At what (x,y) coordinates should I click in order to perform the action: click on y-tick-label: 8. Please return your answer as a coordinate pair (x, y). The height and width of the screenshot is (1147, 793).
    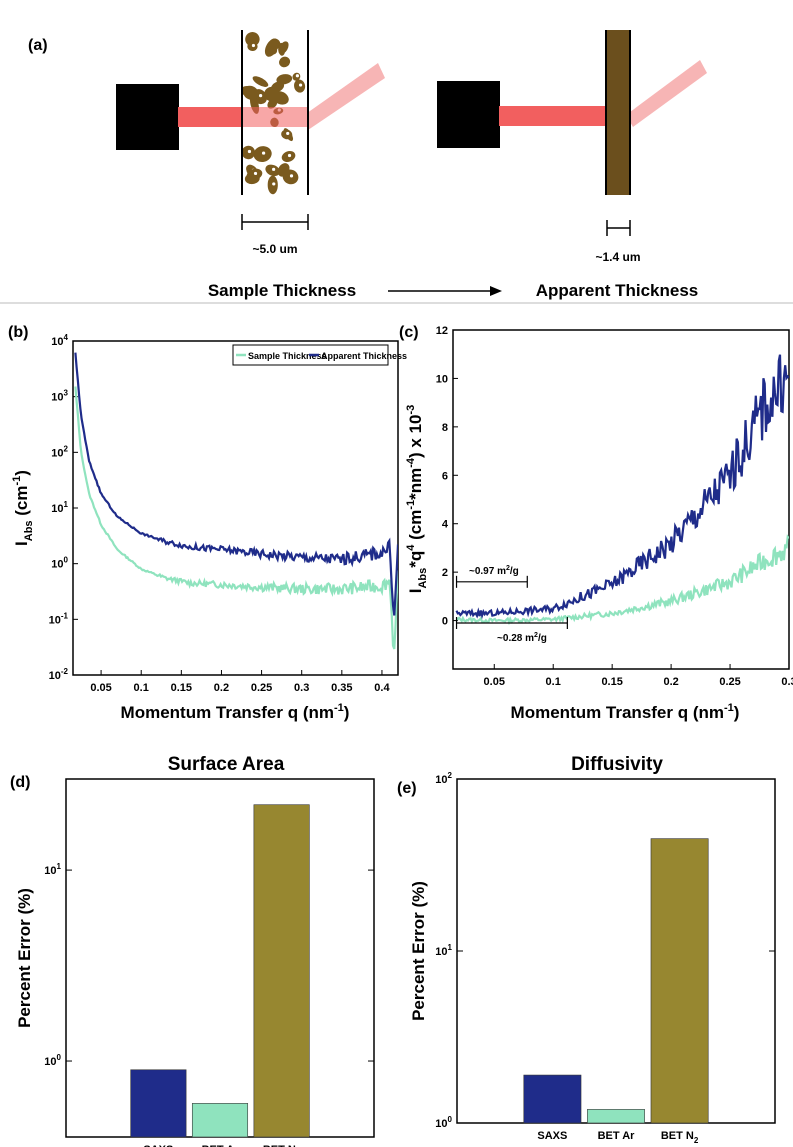
    Looking at the image, I should click on (445, 428).